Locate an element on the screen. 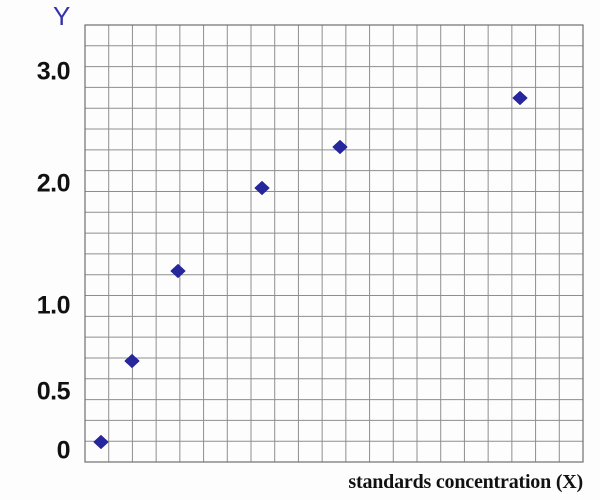 The height and width of the screenshot is (500, 600). y-axis-title: Y is located at coordinates (62, 16).